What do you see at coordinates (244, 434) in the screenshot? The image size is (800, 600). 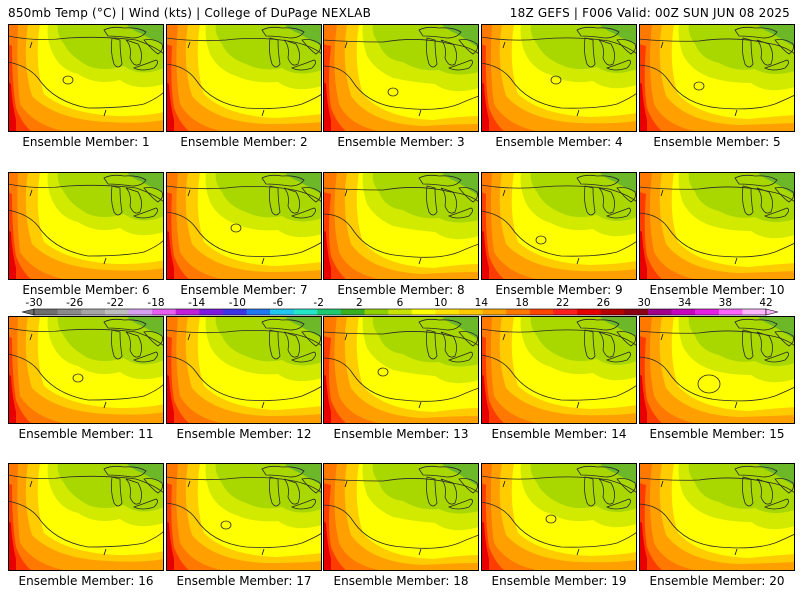 I see `ensemble-member-label: Ensemble Member: 12` at bounding box center [244, 434].